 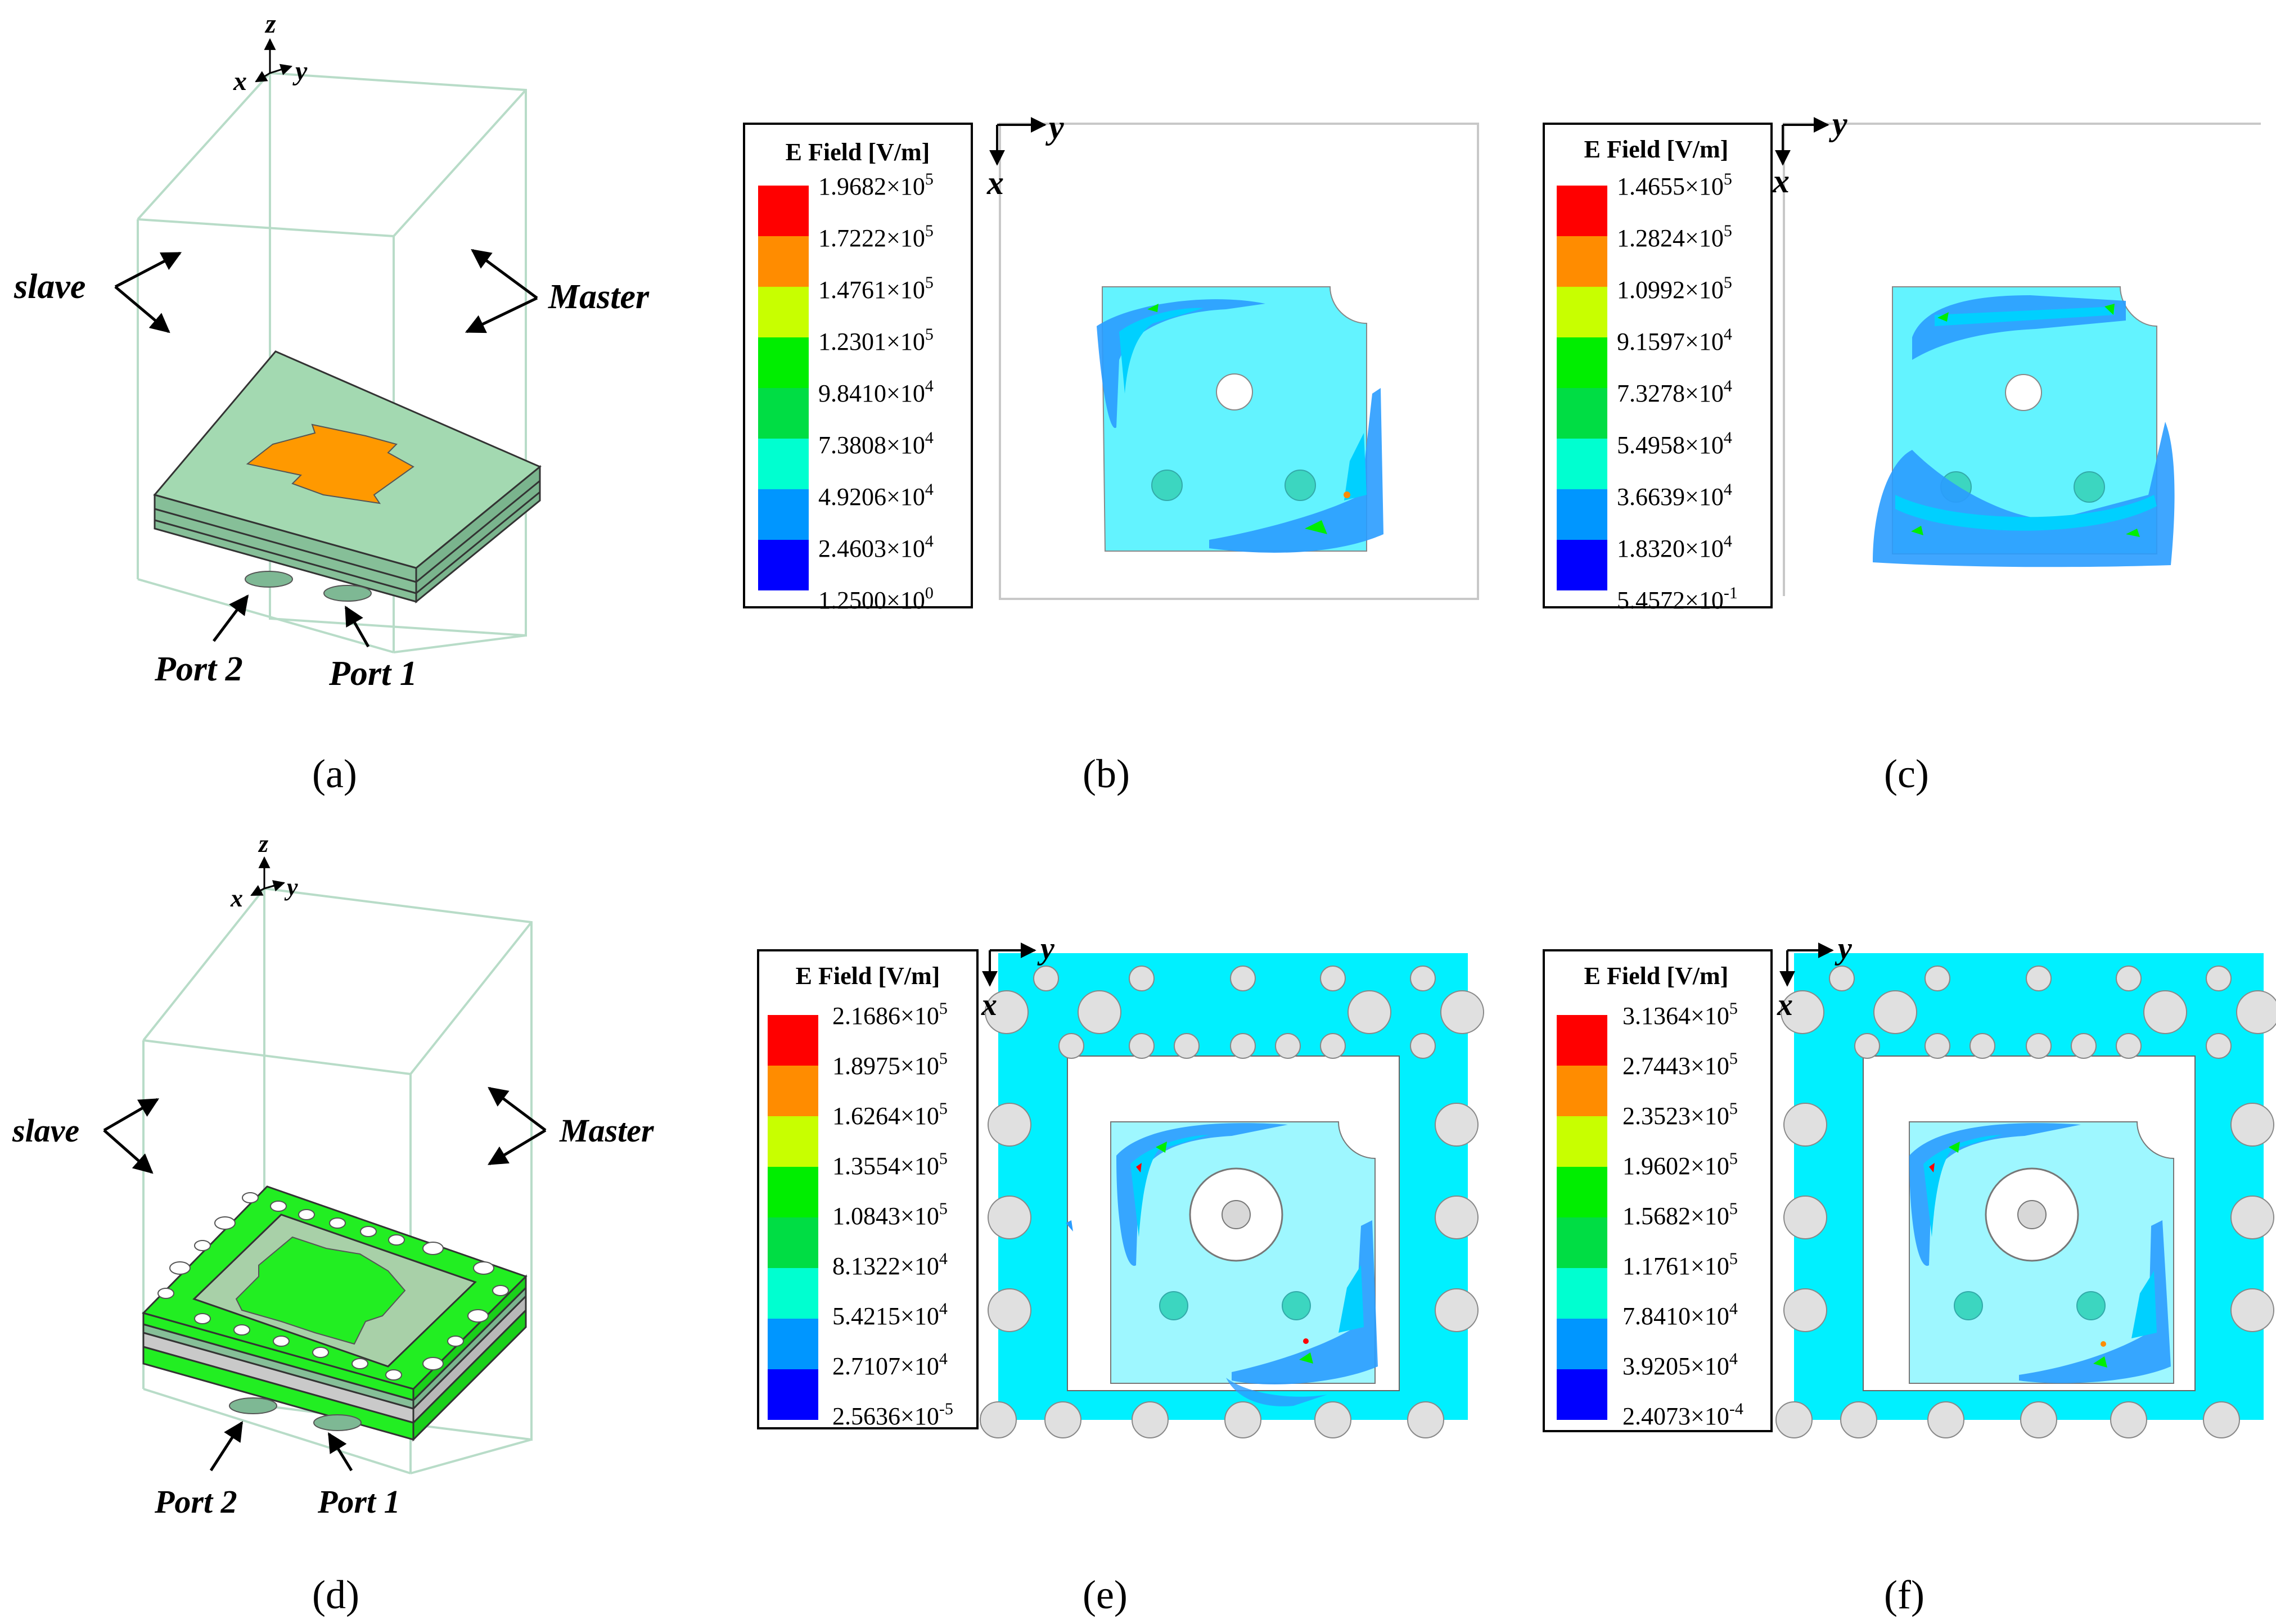 What do you see at coordinates (1674, 495) in the screenshot?
I see `legend-value: 3.6639×10⁴` at bounding box center [1674, 495].